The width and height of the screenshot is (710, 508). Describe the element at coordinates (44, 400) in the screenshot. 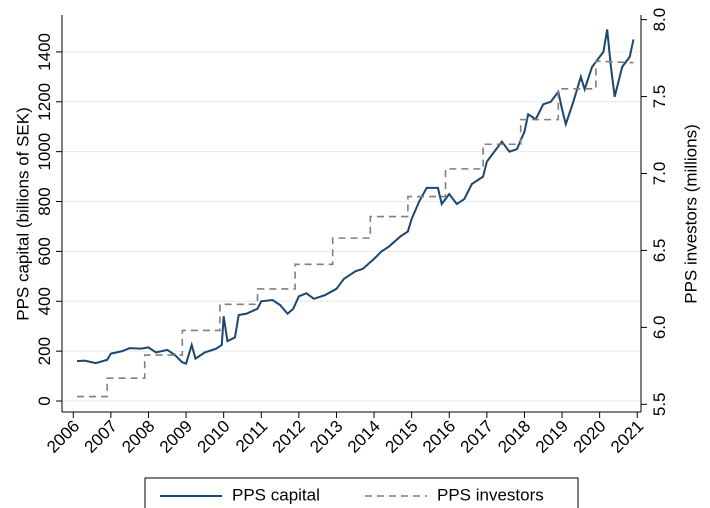

I see `y-tick-label: 0` at that location.